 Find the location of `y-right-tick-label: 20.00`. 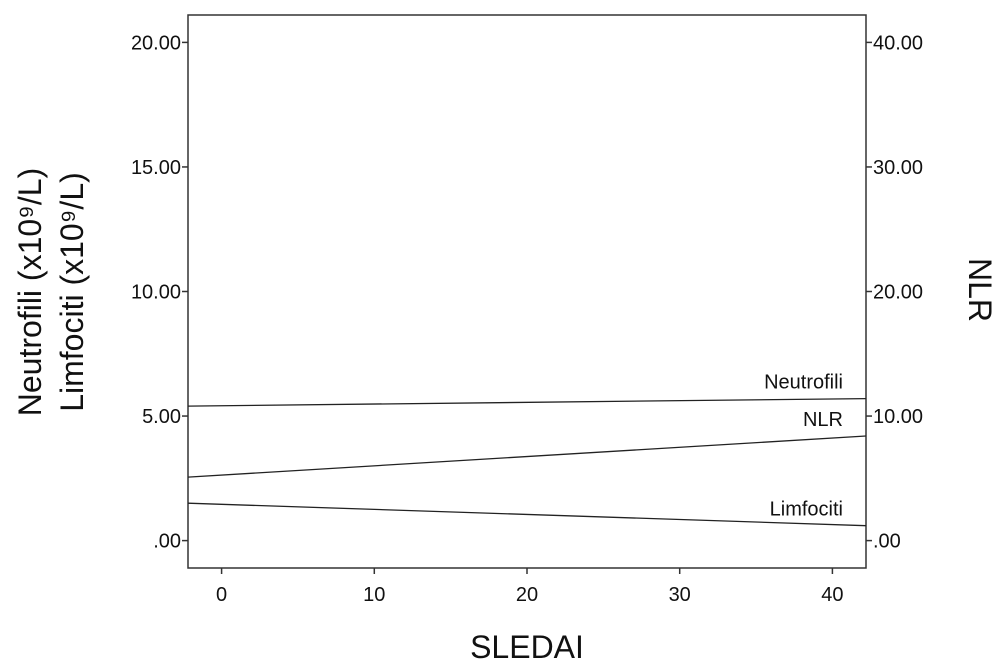

y-right-tick-label: 20.00 is located at coordinates (898, 293).